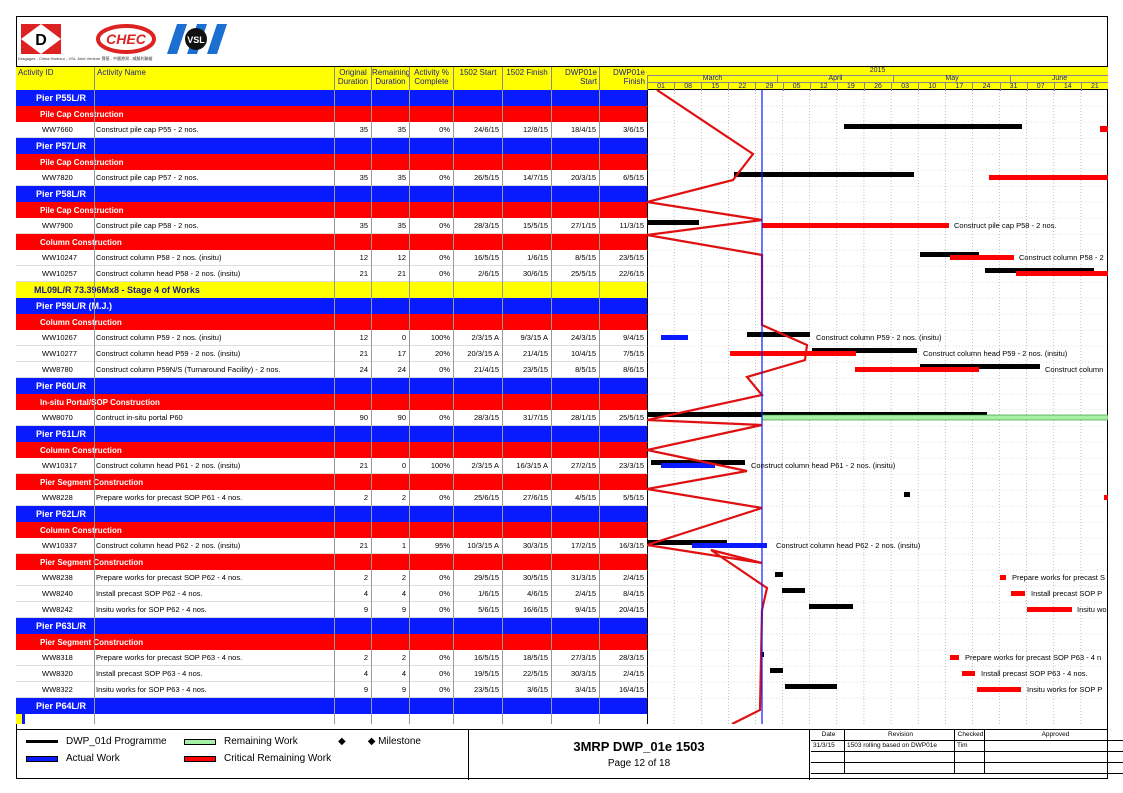  Describe the element at coordinates (331, 98) in the screenshot. I see `pier-header-row: Pier P55L/R` at that location.